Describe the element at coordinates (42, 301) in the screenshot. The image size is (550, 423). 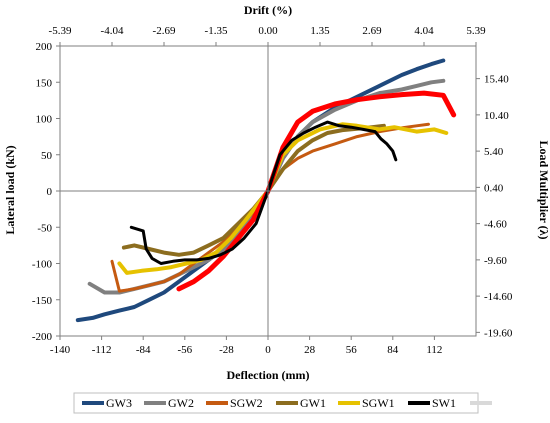
I see `y-tick-label: -150` at that location.